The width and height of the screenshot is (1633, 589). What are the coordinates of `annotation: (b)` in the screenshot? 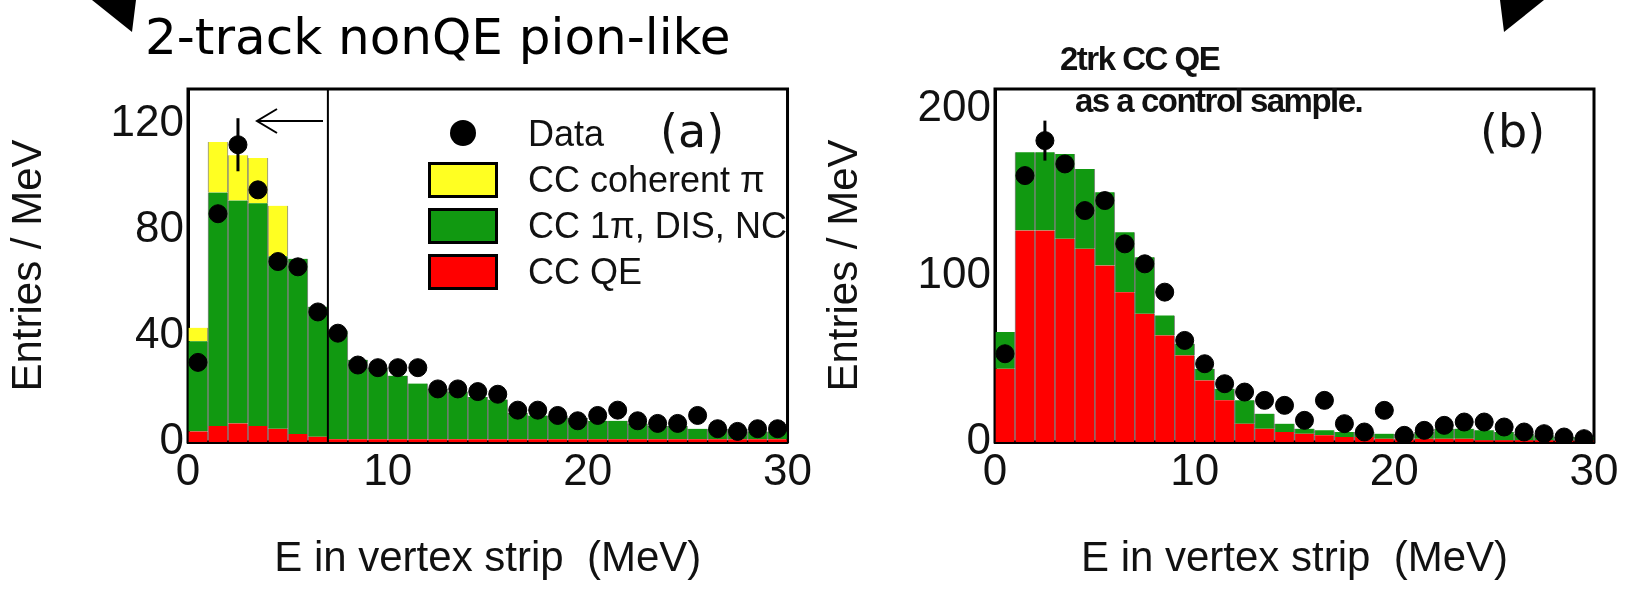 It's located at (1513, 131).